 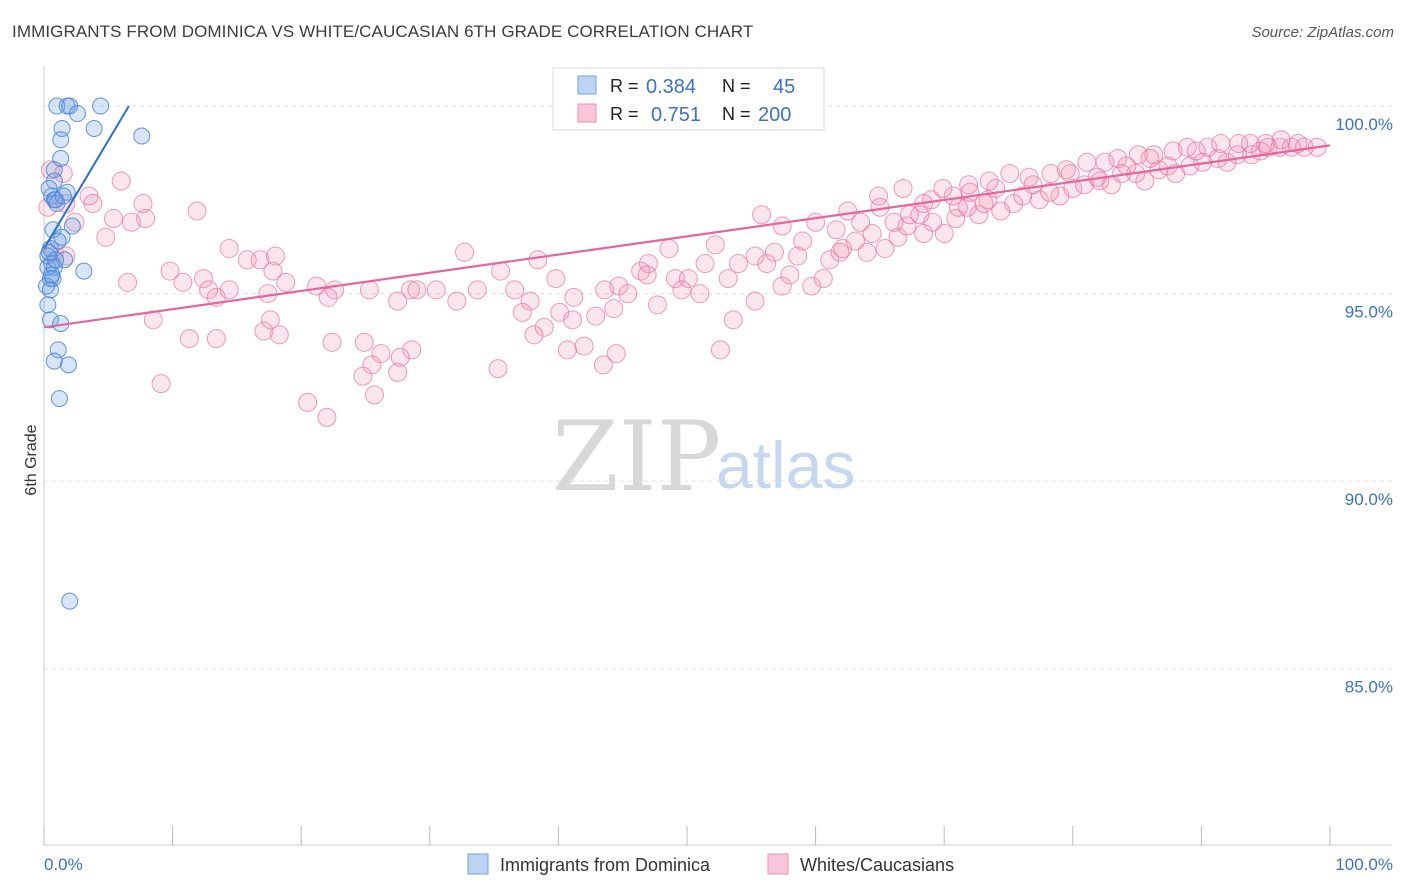 What do you see at coordinates (877, 865) in the screenshot?
I see `bottom-legend-label-pink: Whites/Caucasians` at bounding box center [877, 865].